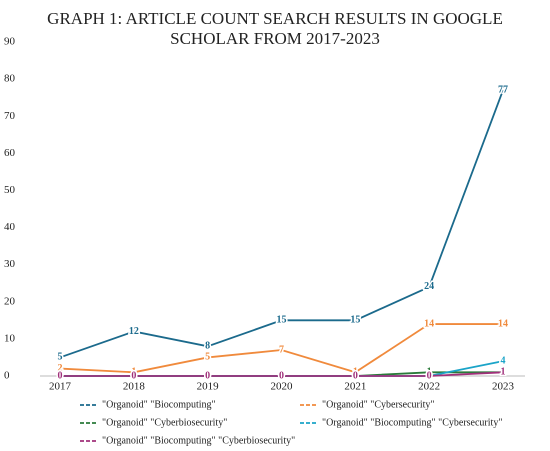 This screenshot has width=550, height=451. What do you see at coordinates (159, 404) in the screenshot?
I see `legend-label: "Organoid" "Biocomputing"` at bounding box center [159, 404].